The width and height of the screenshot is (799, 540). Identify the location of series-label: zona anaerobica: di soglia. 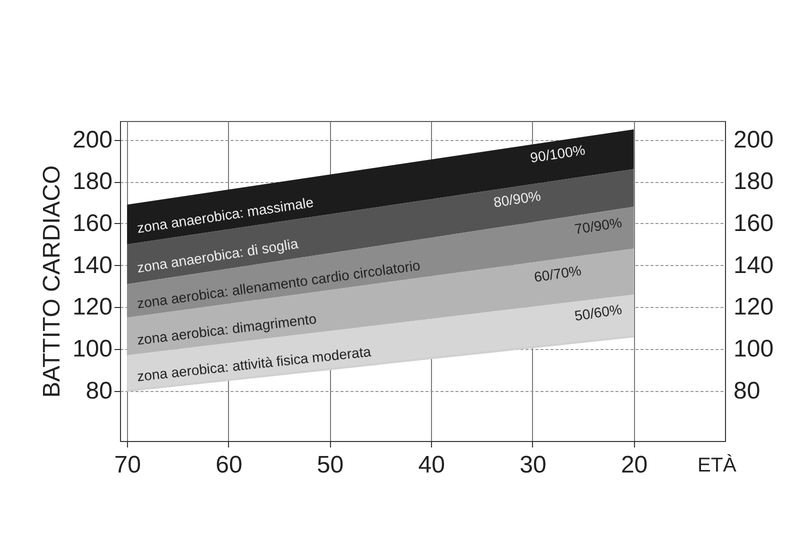
(218, 255).